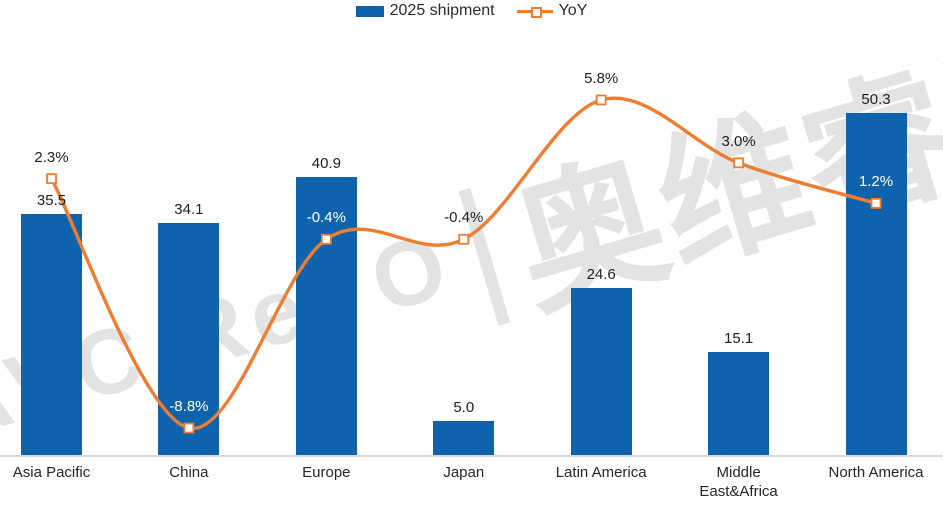  What do you see at coordinates (464, 407) in the screenshot?
I see `bar-value-label-japan: 5.0` at bounding box center [464, 407].